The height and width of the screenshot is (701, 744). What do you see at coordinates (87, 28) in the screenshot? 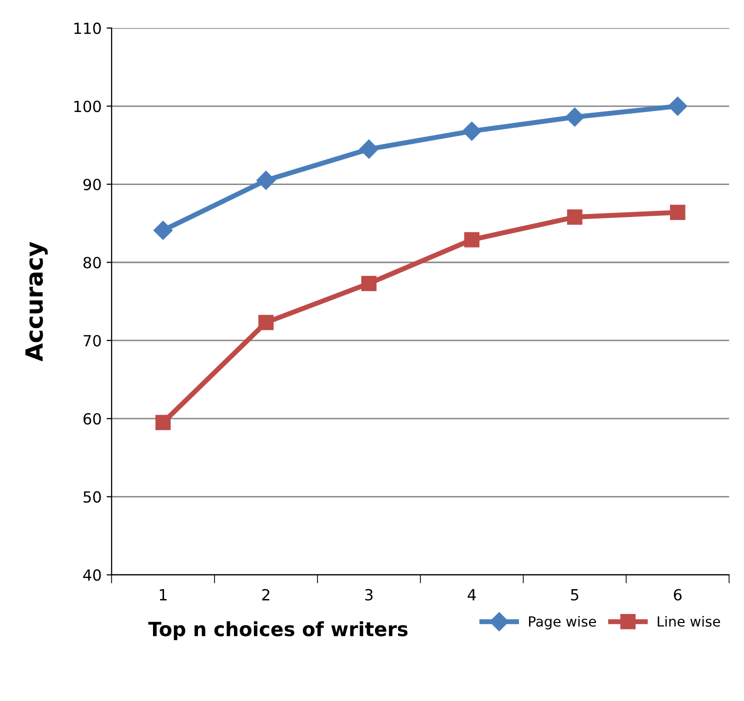
I see `y-tick-label: 110` at bounding box center [87, 28].